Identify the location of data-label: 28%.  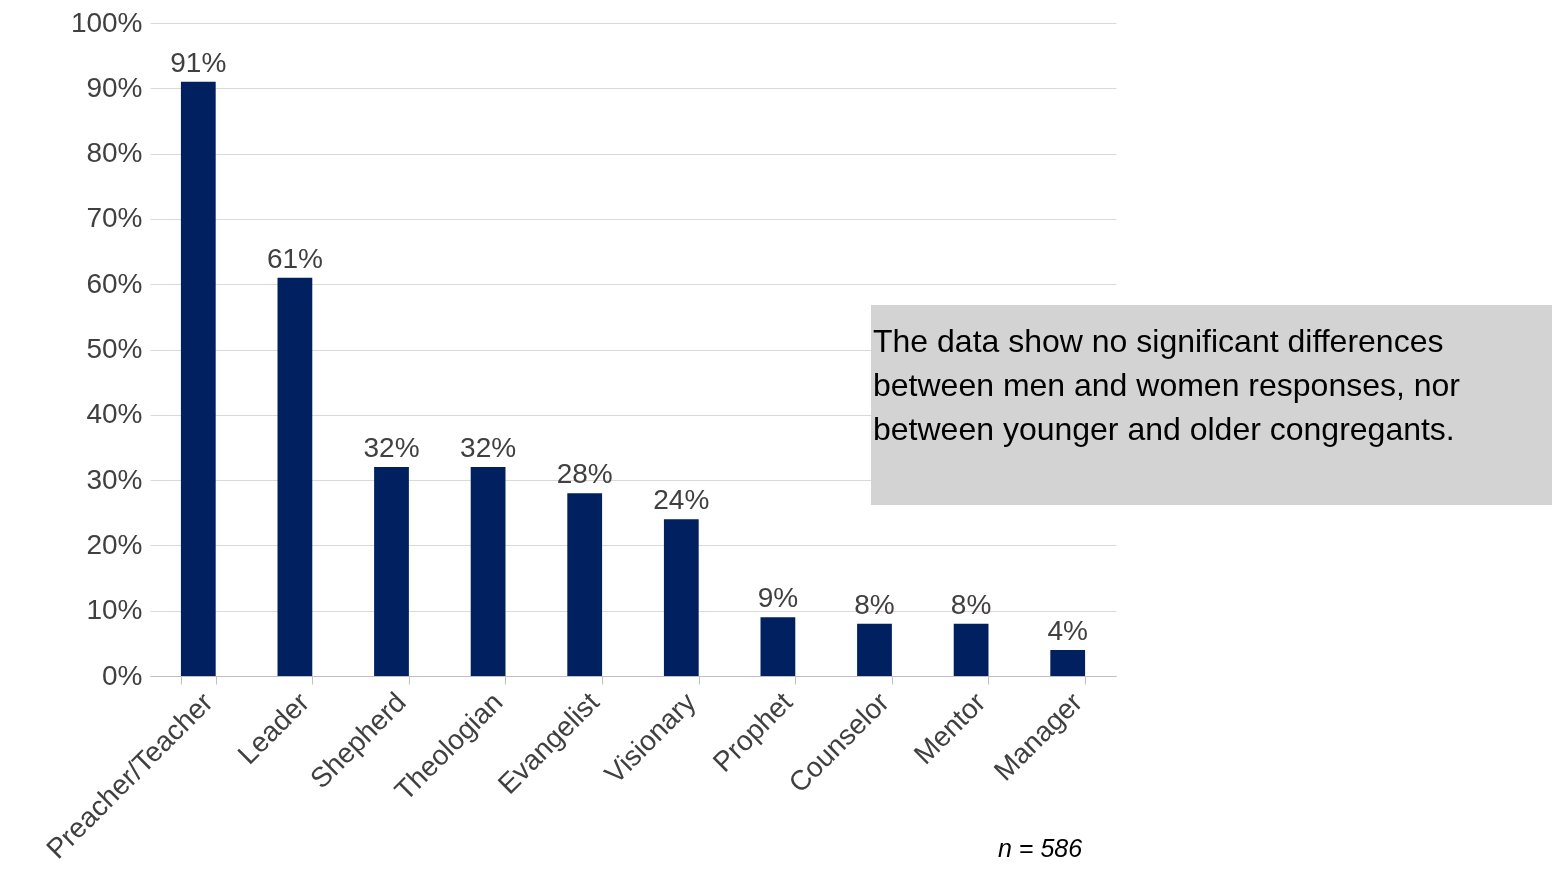
(584, 474).